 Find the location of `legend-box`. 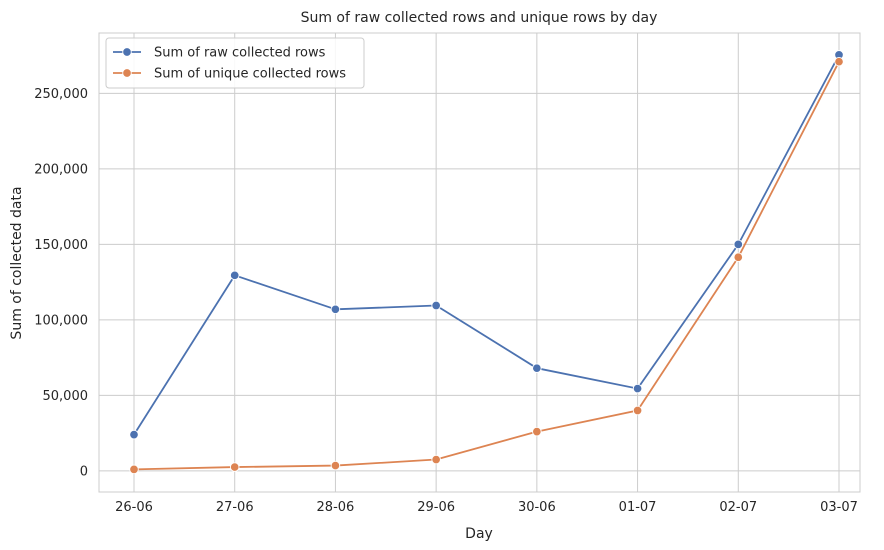

legend-box is located at coordinates (235, 63).